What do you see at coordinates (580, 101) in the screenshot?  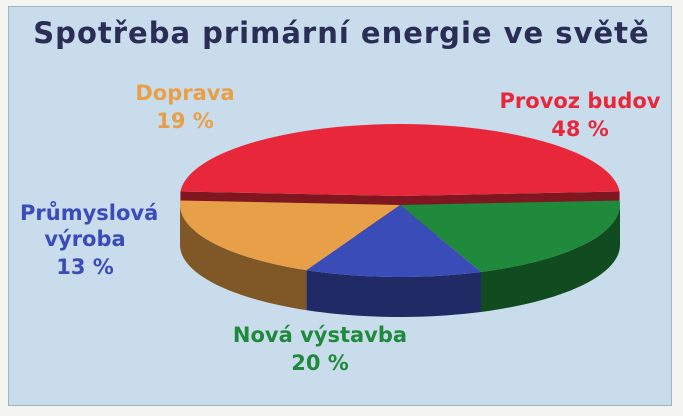 I see `slice-label: Provoz budov` at bounding box center [580, 101].